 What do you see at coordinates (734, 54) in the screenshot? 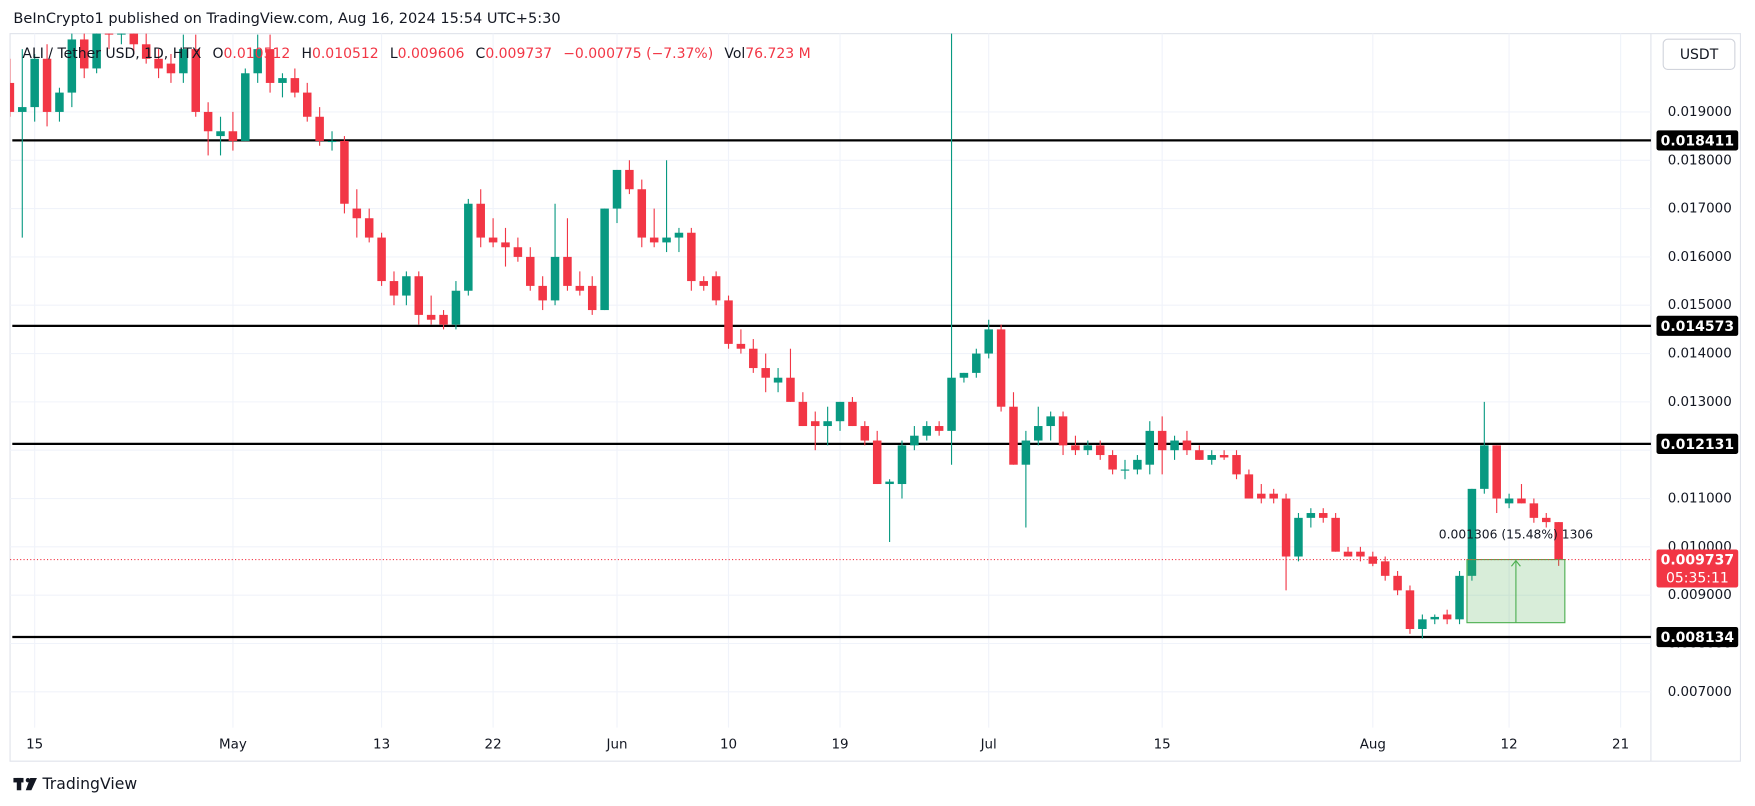
I see `legend-vol-label: Vol` at bounding box center [734, 54].